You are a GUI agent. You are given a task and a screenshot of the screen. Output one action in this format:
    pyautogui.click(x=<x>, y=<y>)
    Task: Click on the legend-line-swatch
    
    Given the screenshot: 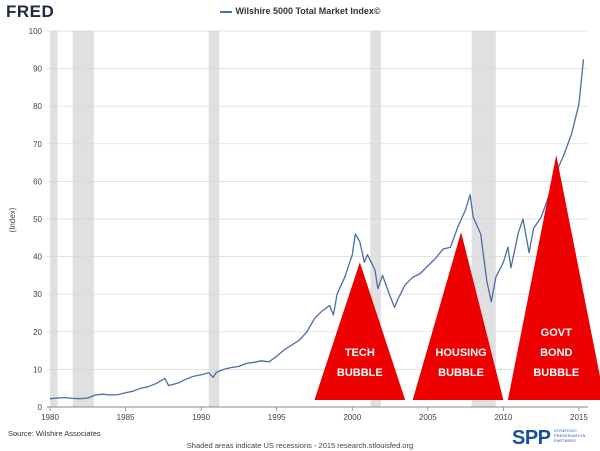 What is the action you would take?
    pyautogui.click(x=225, y=11)
    